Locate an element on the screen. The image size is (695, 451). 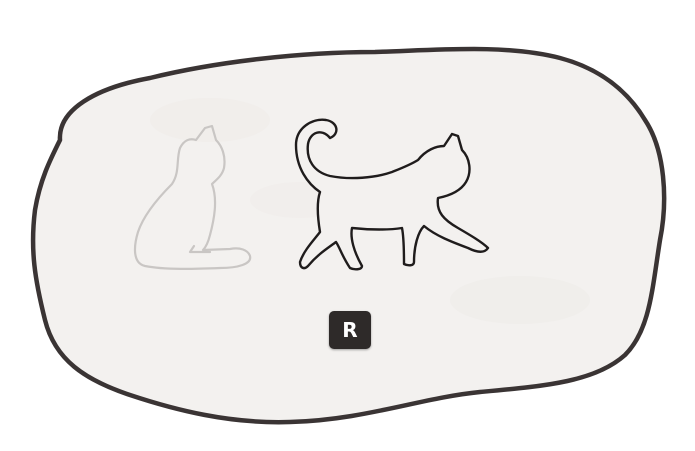
r-key-button: R is located at coordinates (350, 330).